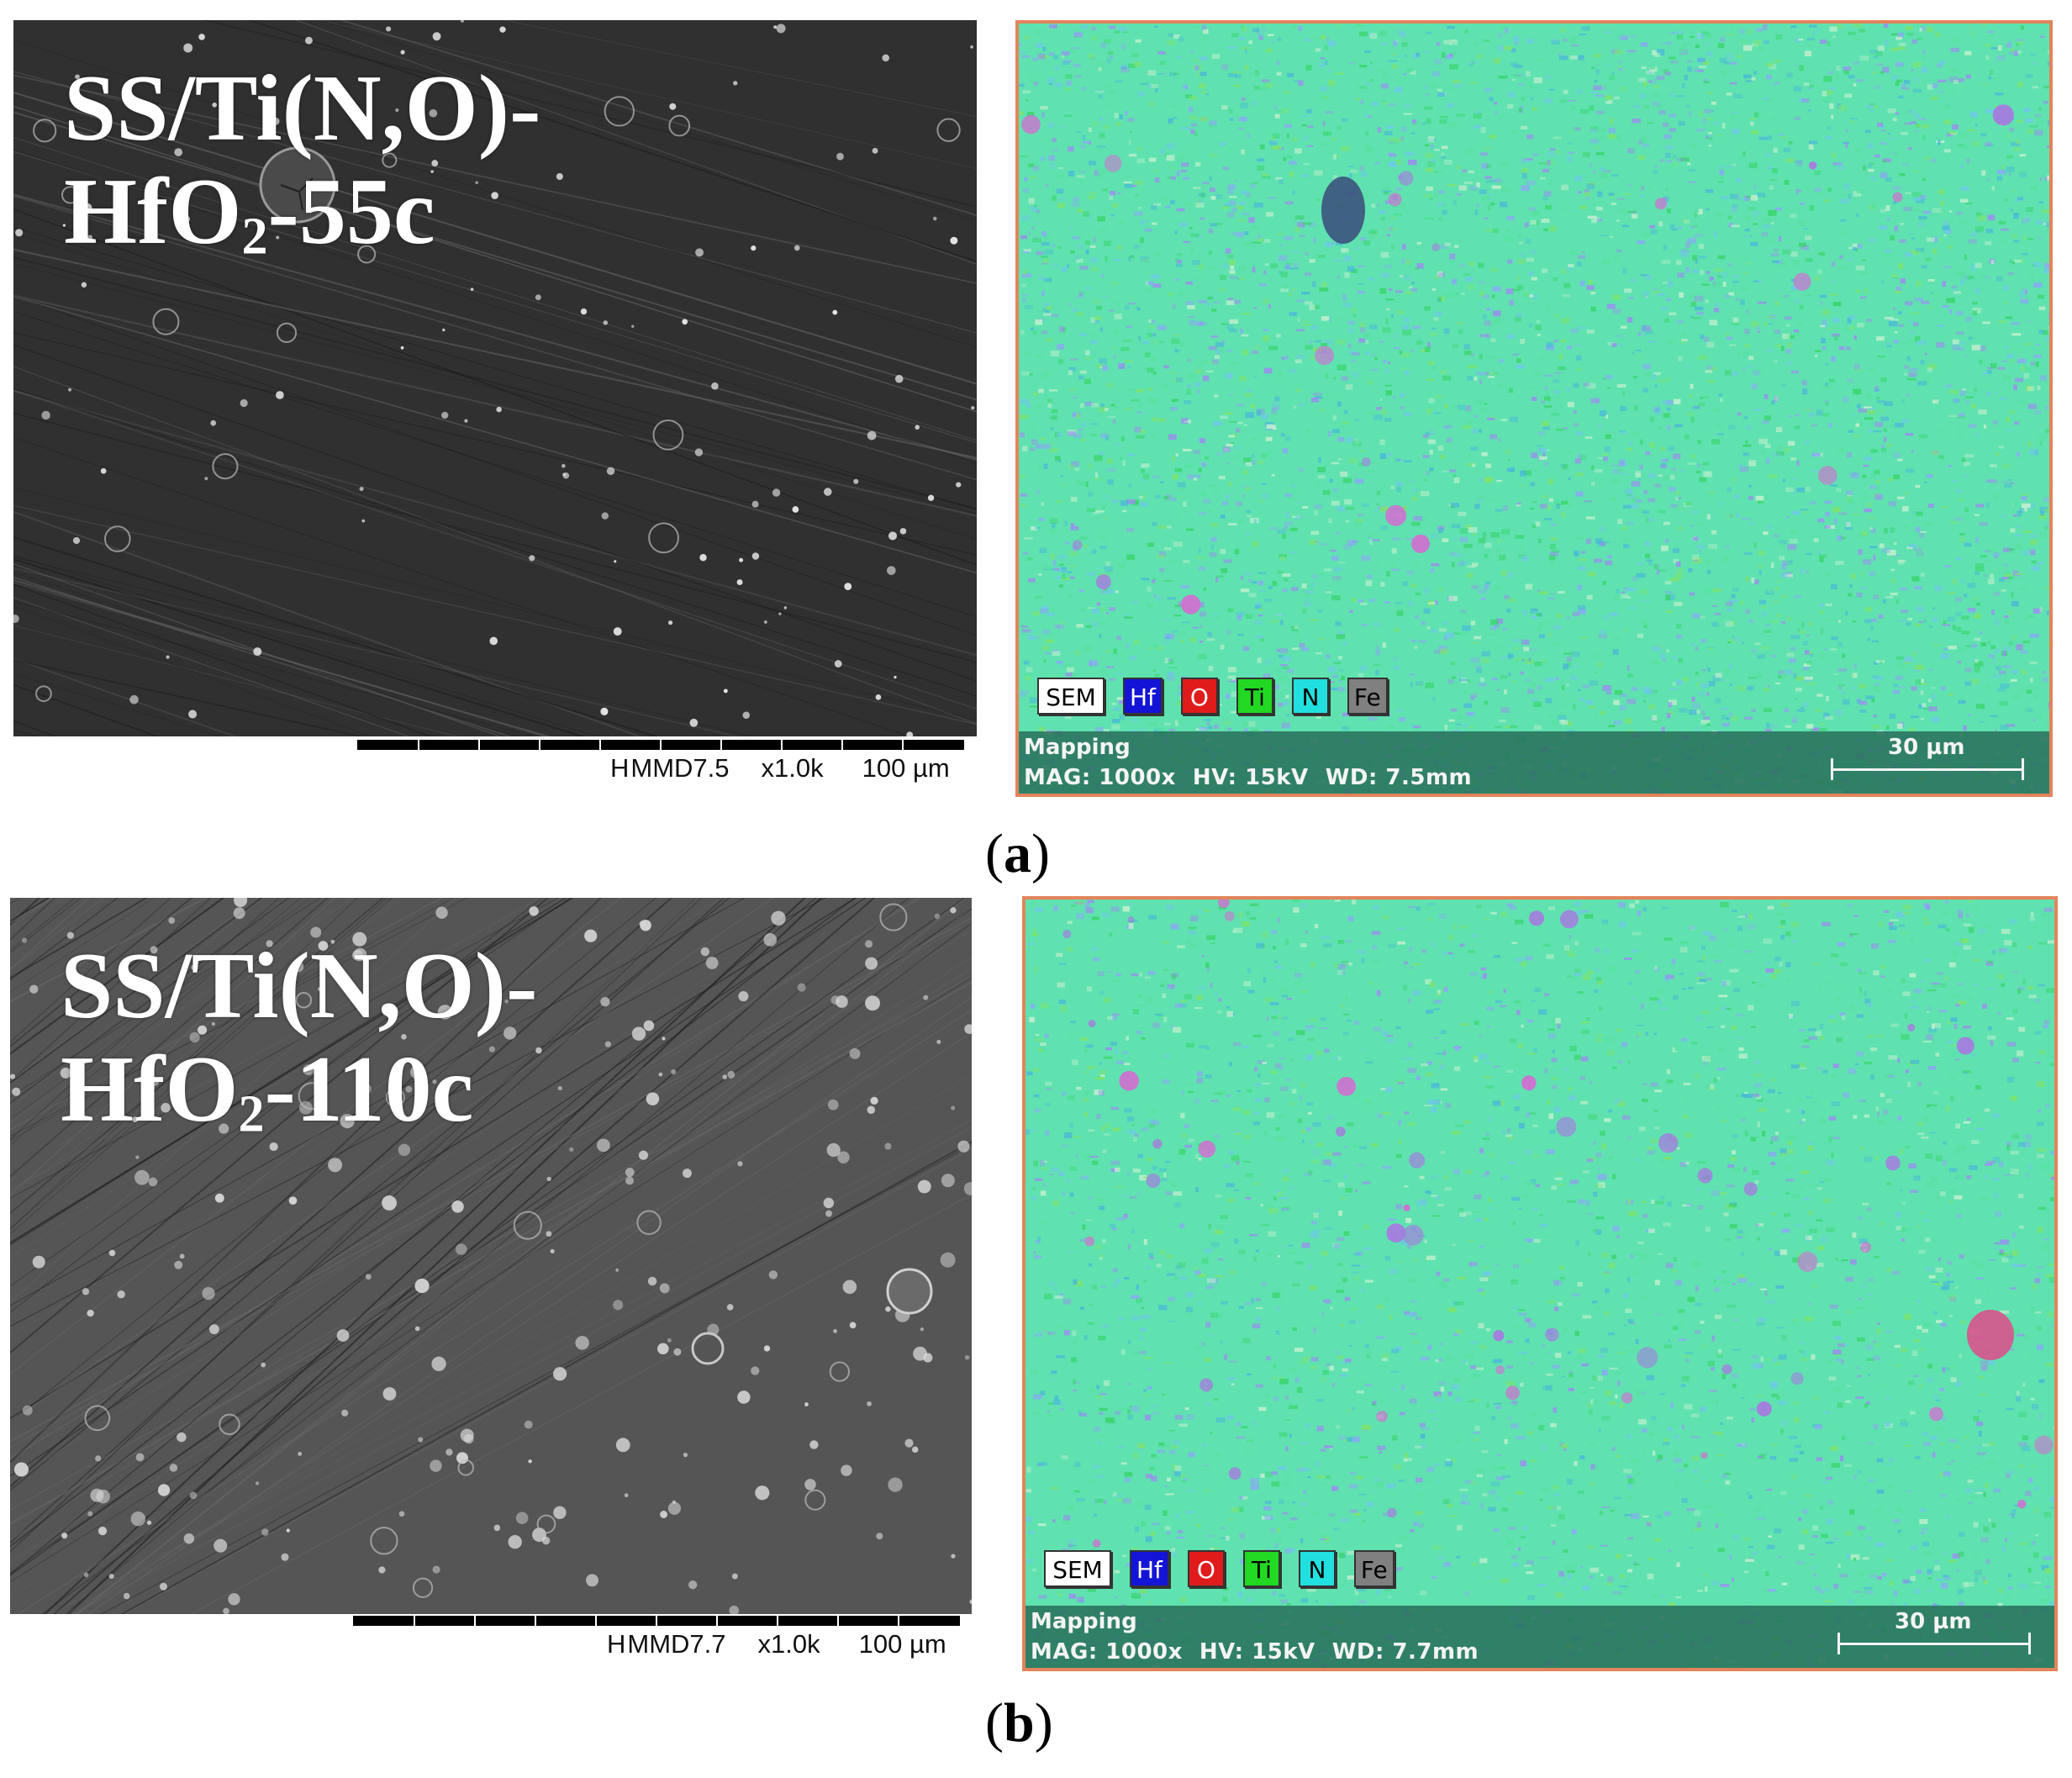  What do you see at coordinates (676, 1644) in the screenshot?
I see `sem-md: MMD7.7` at bounding box center [676, 1644].